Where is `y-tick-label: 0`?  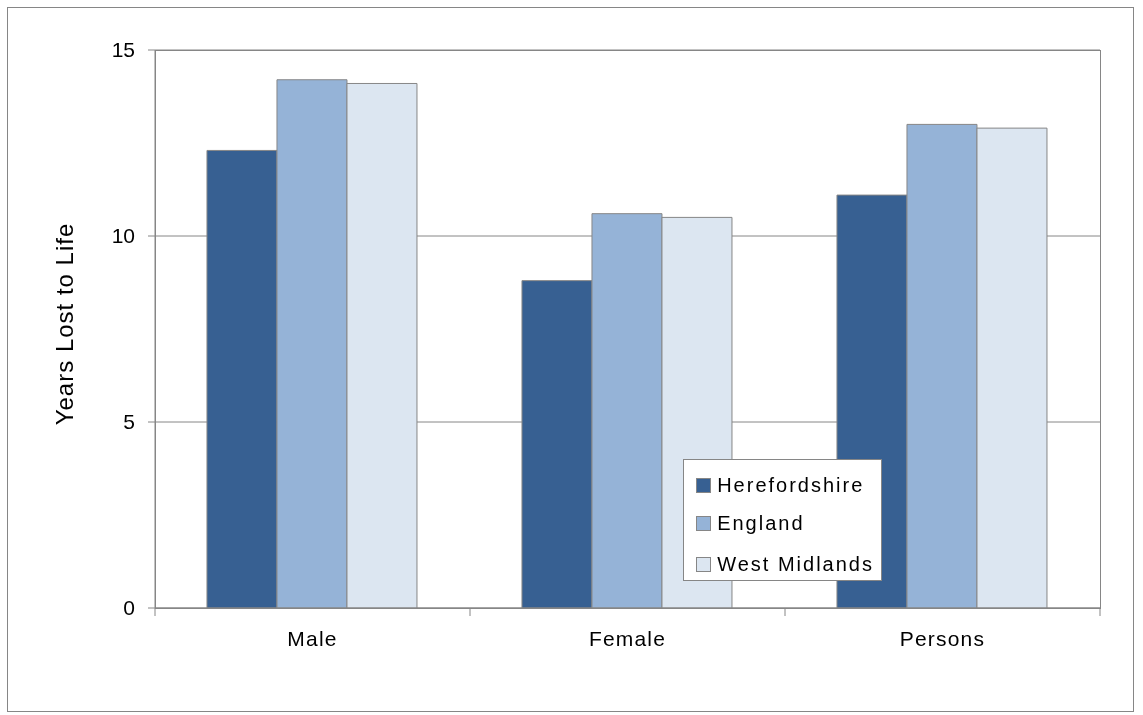 y-tick-label: 0 is located at coordinates (129, 608).